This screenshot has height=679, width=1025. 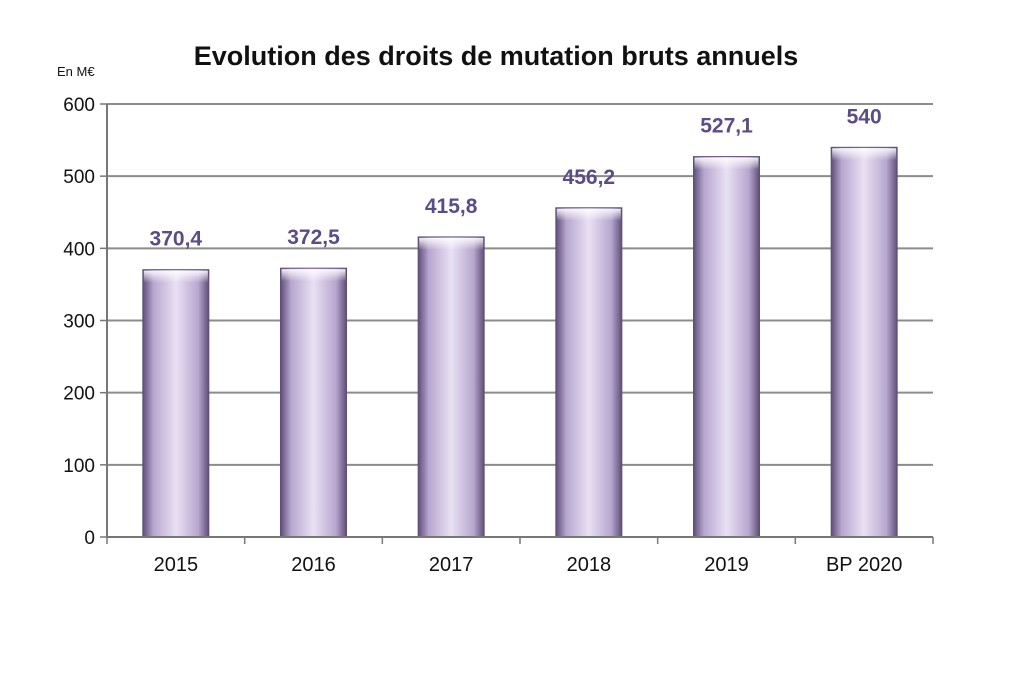 I want to click on y-tick-label: 200, so click(x=79, y=394).